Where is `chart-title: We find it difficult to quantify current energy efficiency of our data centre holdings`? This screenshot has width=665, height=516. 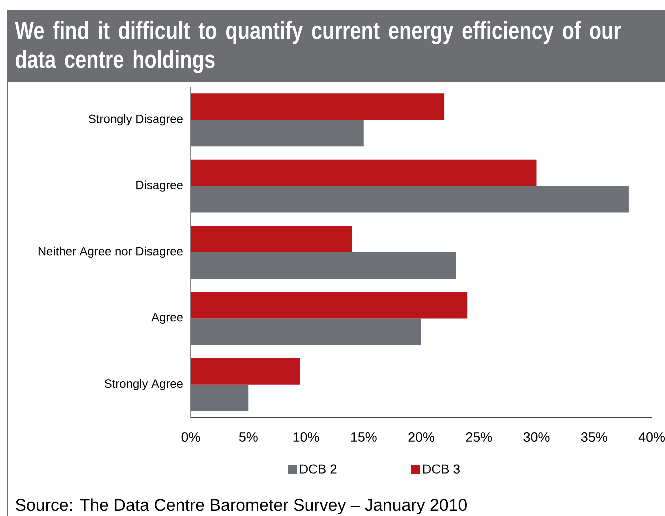 chart-title: We find it difficult to quantify current energy efficiency of our data centre holdings is located at coordinates (318, 47).